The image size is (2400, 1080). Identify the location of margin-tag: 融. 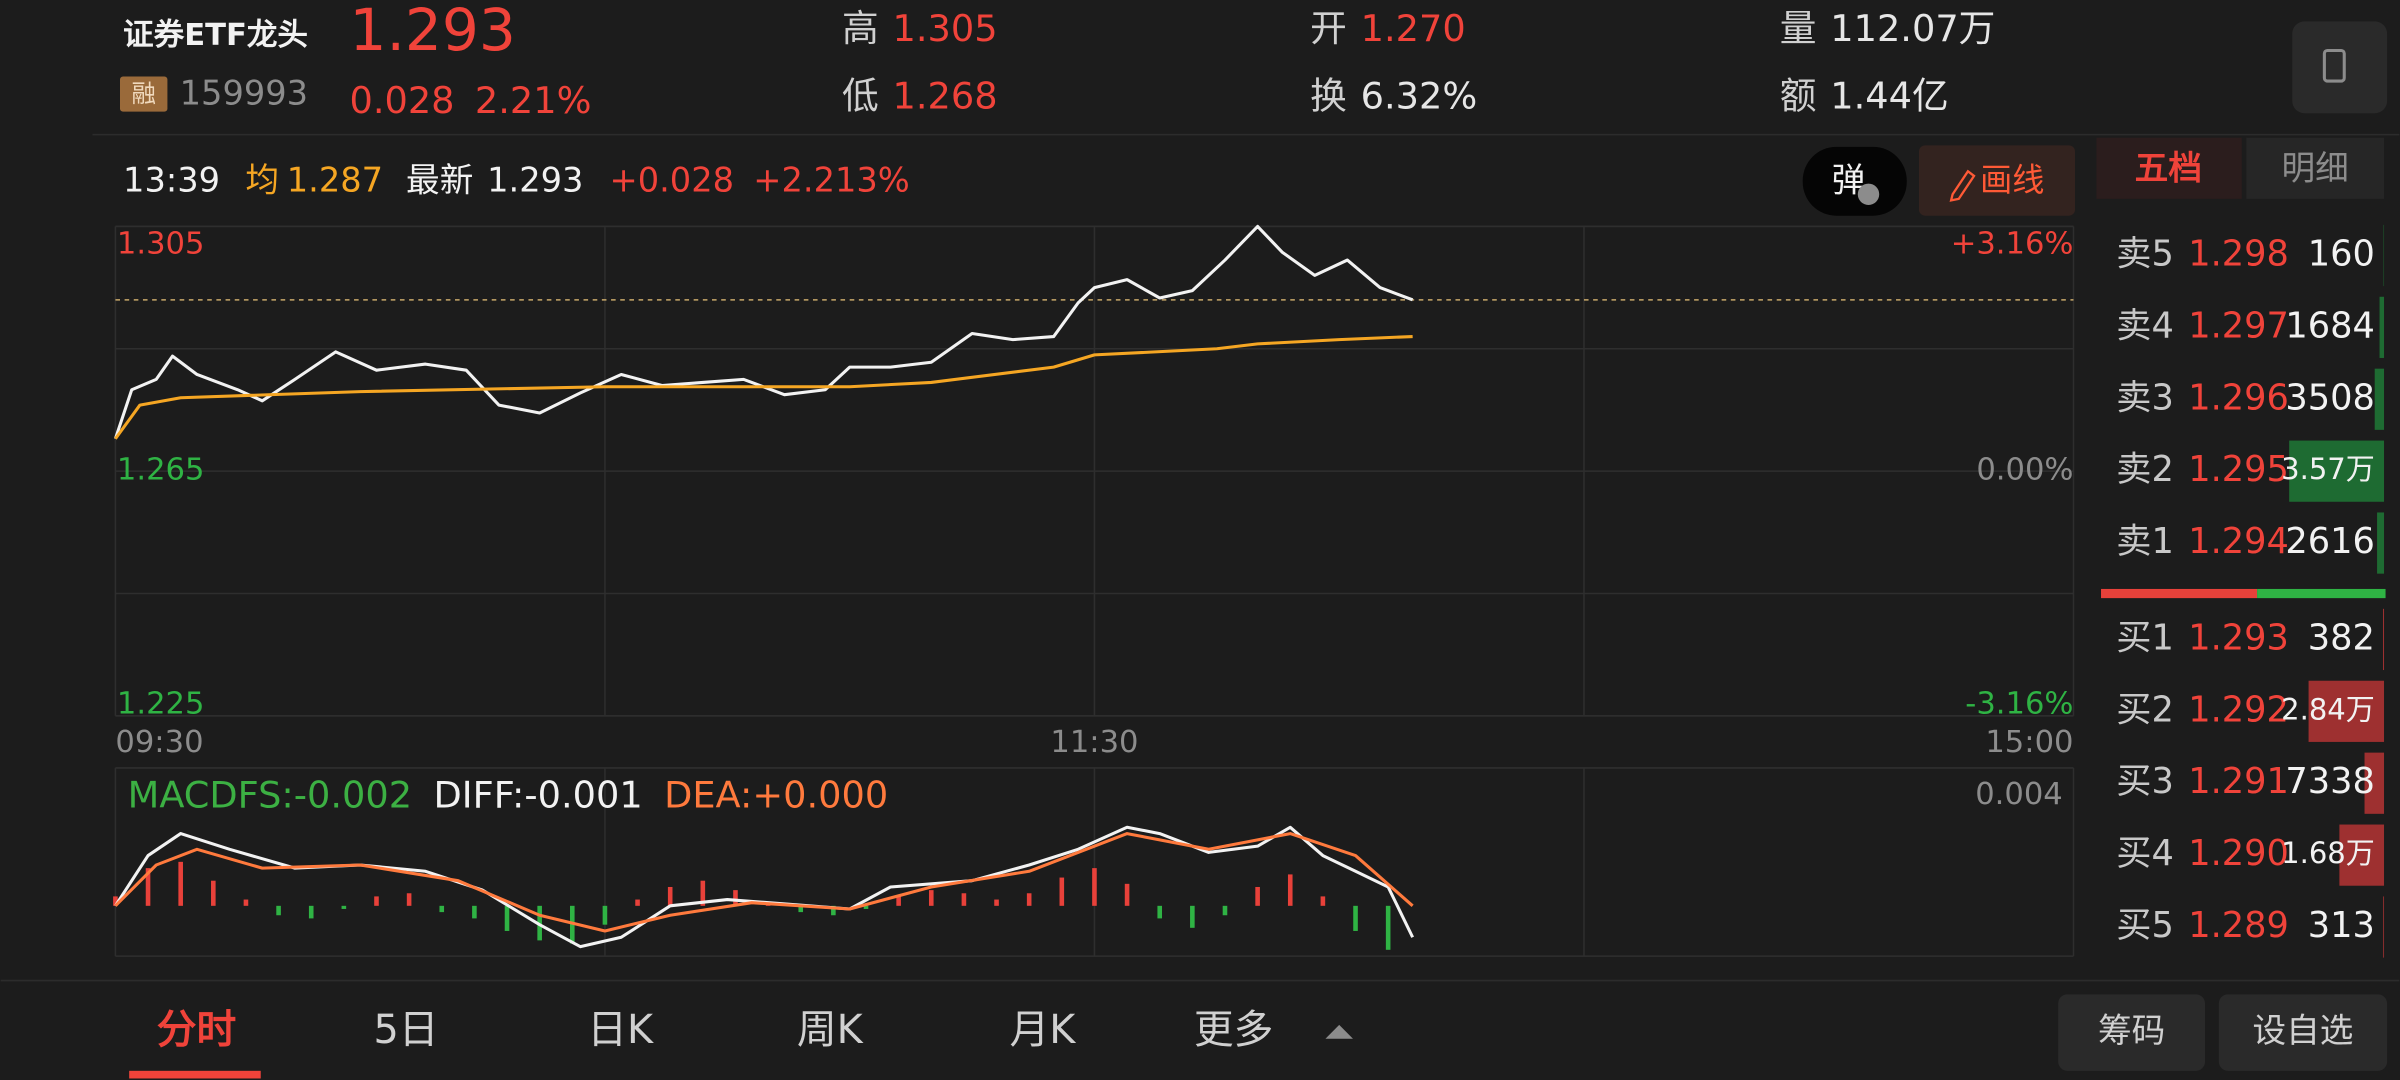
(143, 93).